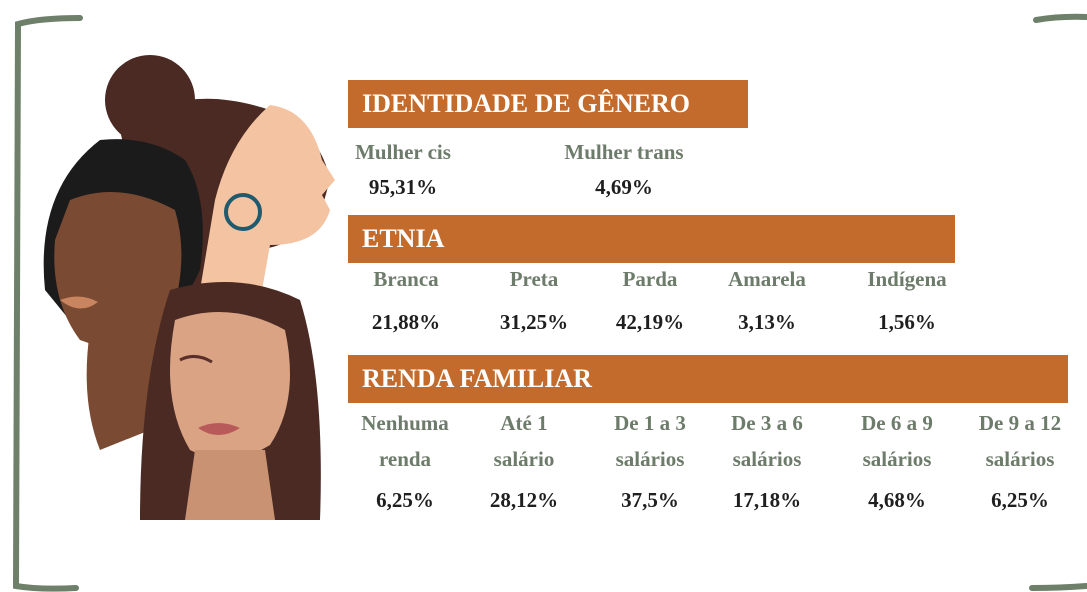  I want to click on item-value: 31,25%, so click(534, 322).